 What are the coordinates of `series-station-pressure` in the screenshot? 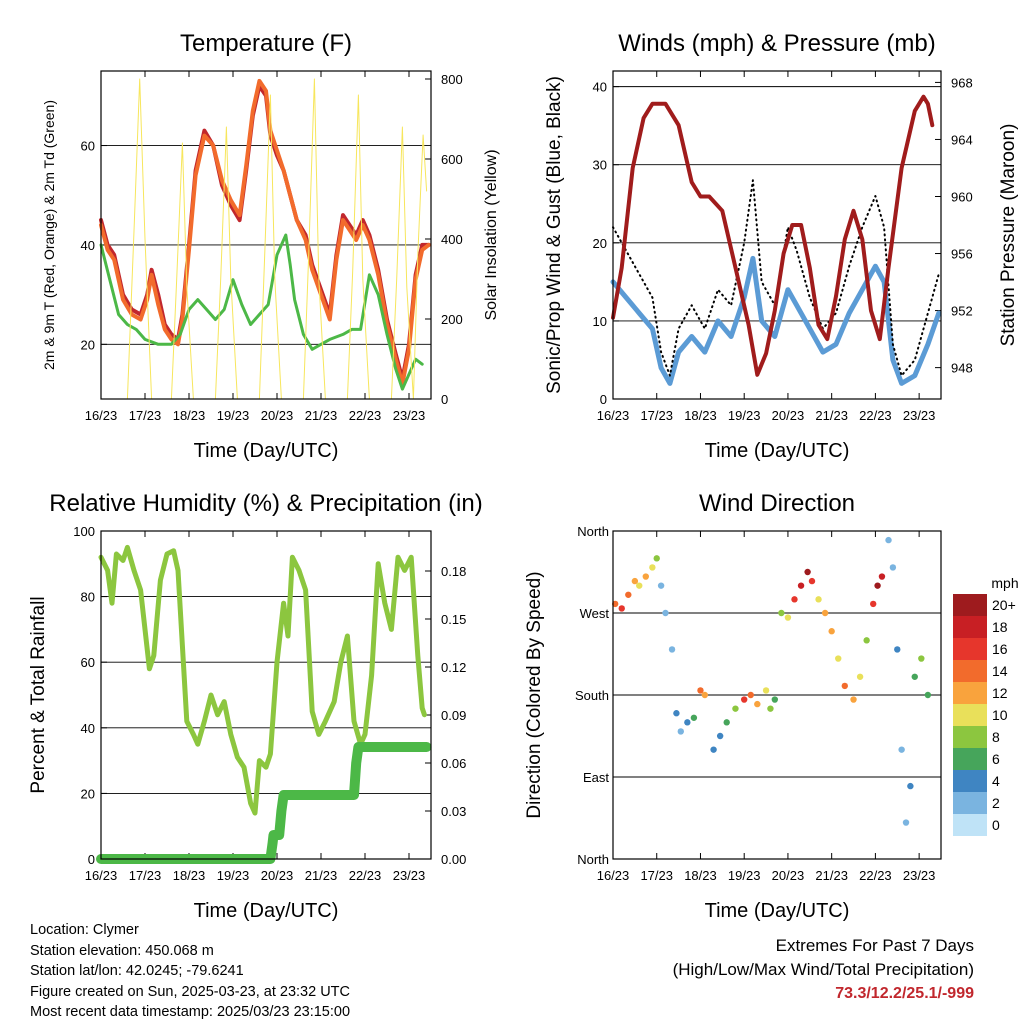 It's located at (773, 235).